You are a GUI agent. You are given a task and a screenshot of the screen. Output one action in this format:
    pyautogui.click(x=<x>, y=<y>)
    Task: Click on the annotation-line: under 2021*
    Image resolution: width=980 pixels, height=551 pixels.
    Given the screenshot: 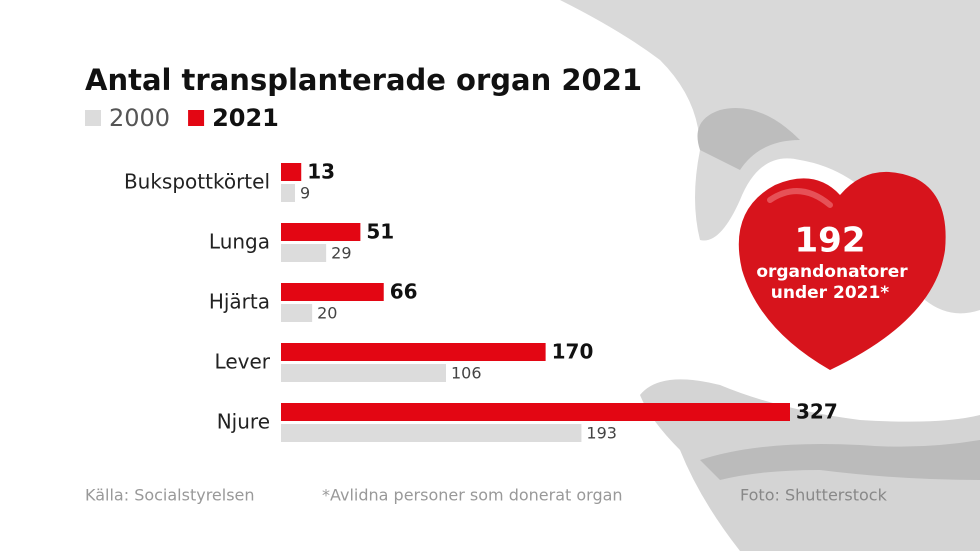 What is the action you would take?
    pyautogui.click(x=830, y=293)
    